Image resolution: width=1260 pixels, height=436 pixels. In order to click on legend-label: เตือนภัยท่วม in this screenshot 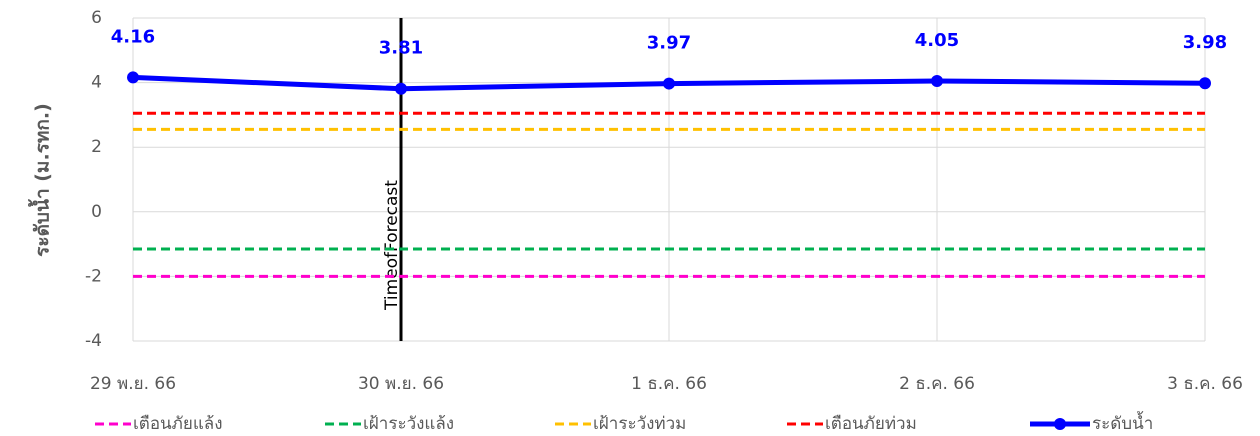, I will do `click(871, 424)`.